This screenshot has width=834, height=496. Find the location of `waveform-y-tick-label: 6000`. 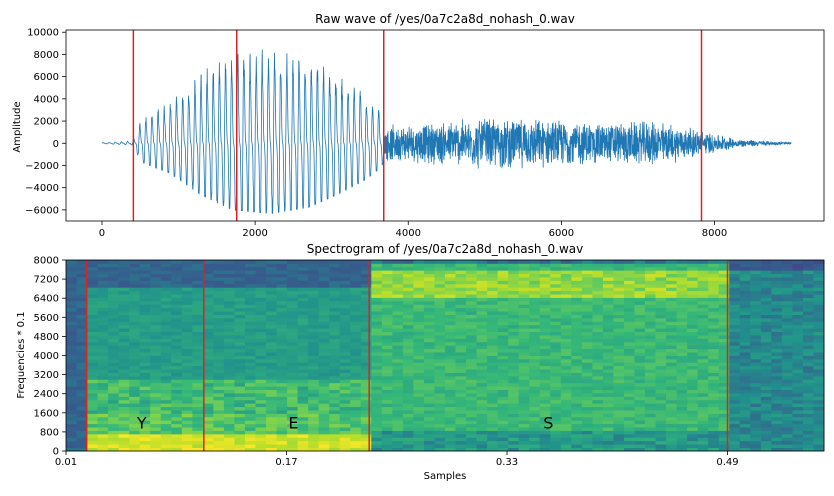

waveform-y-tick-label: 6000 is located at coordinates (46, 77).